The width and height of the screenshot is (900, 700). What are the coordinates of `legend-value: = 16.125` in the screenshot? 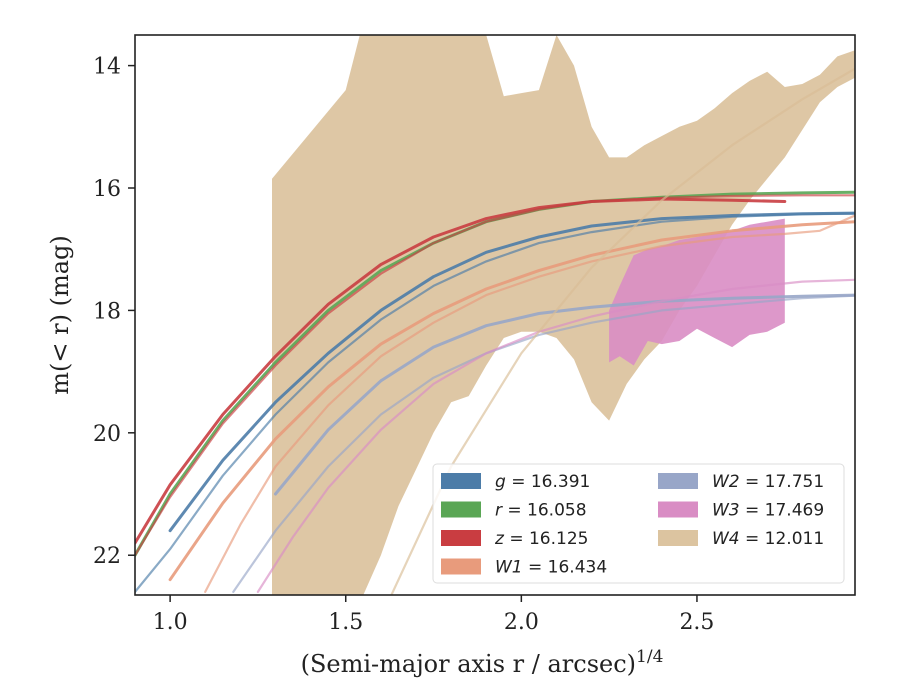 It's located at (546, 539).